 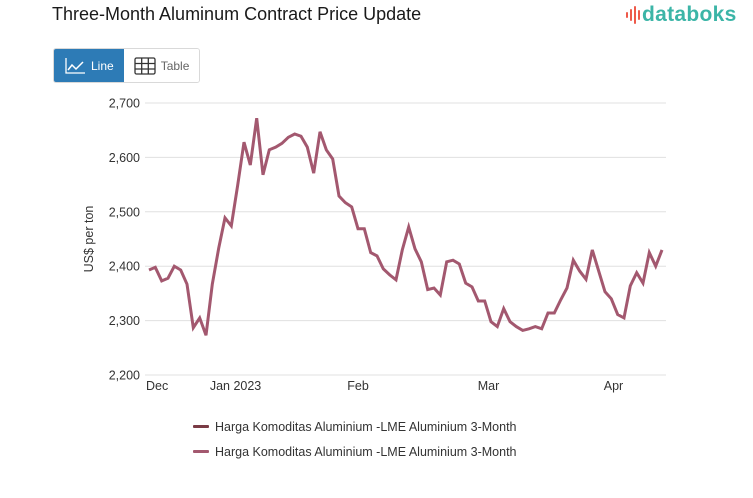 What do you see at coordinates (157, 386) in the screenshot?
I see `x-tick-label: Dec` at bounding box center [157, 386].